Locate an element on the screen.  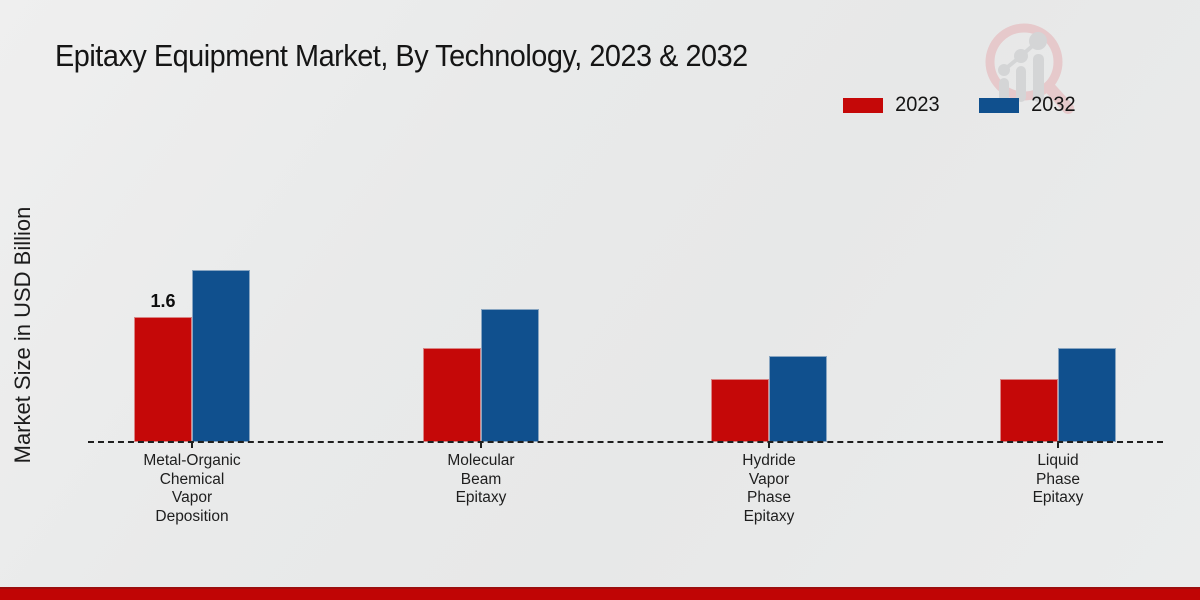
category-label-4: Liquid Phase Epitaxy is located at coordinates (1058, 479).